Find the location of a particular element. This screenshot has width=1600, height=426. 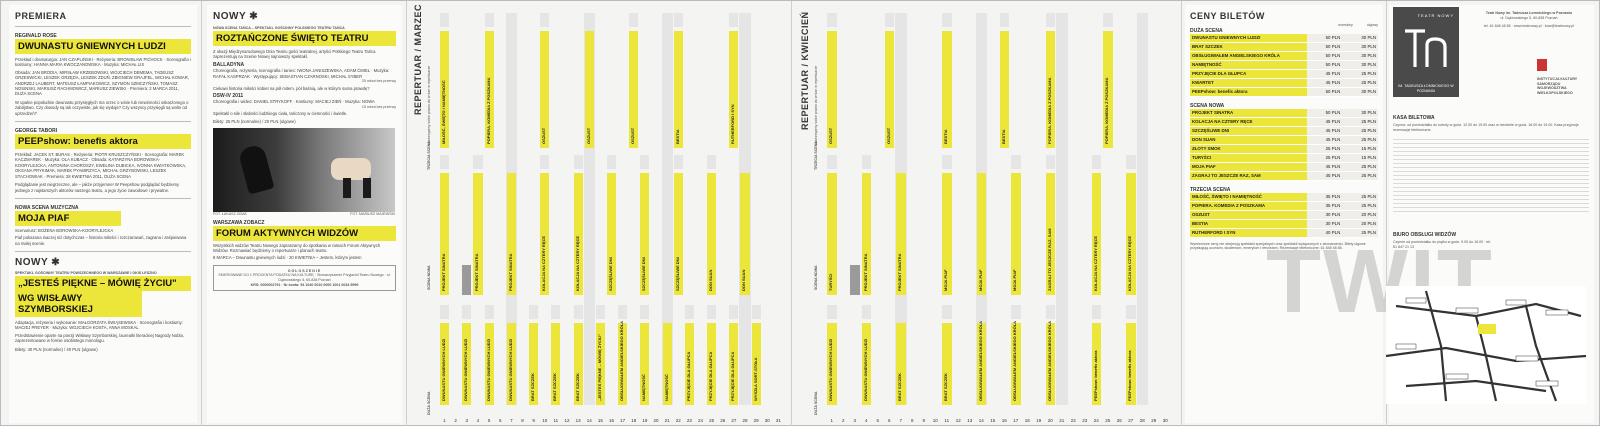

performance-cell: BESTIA is located at coordinates (678, 89).